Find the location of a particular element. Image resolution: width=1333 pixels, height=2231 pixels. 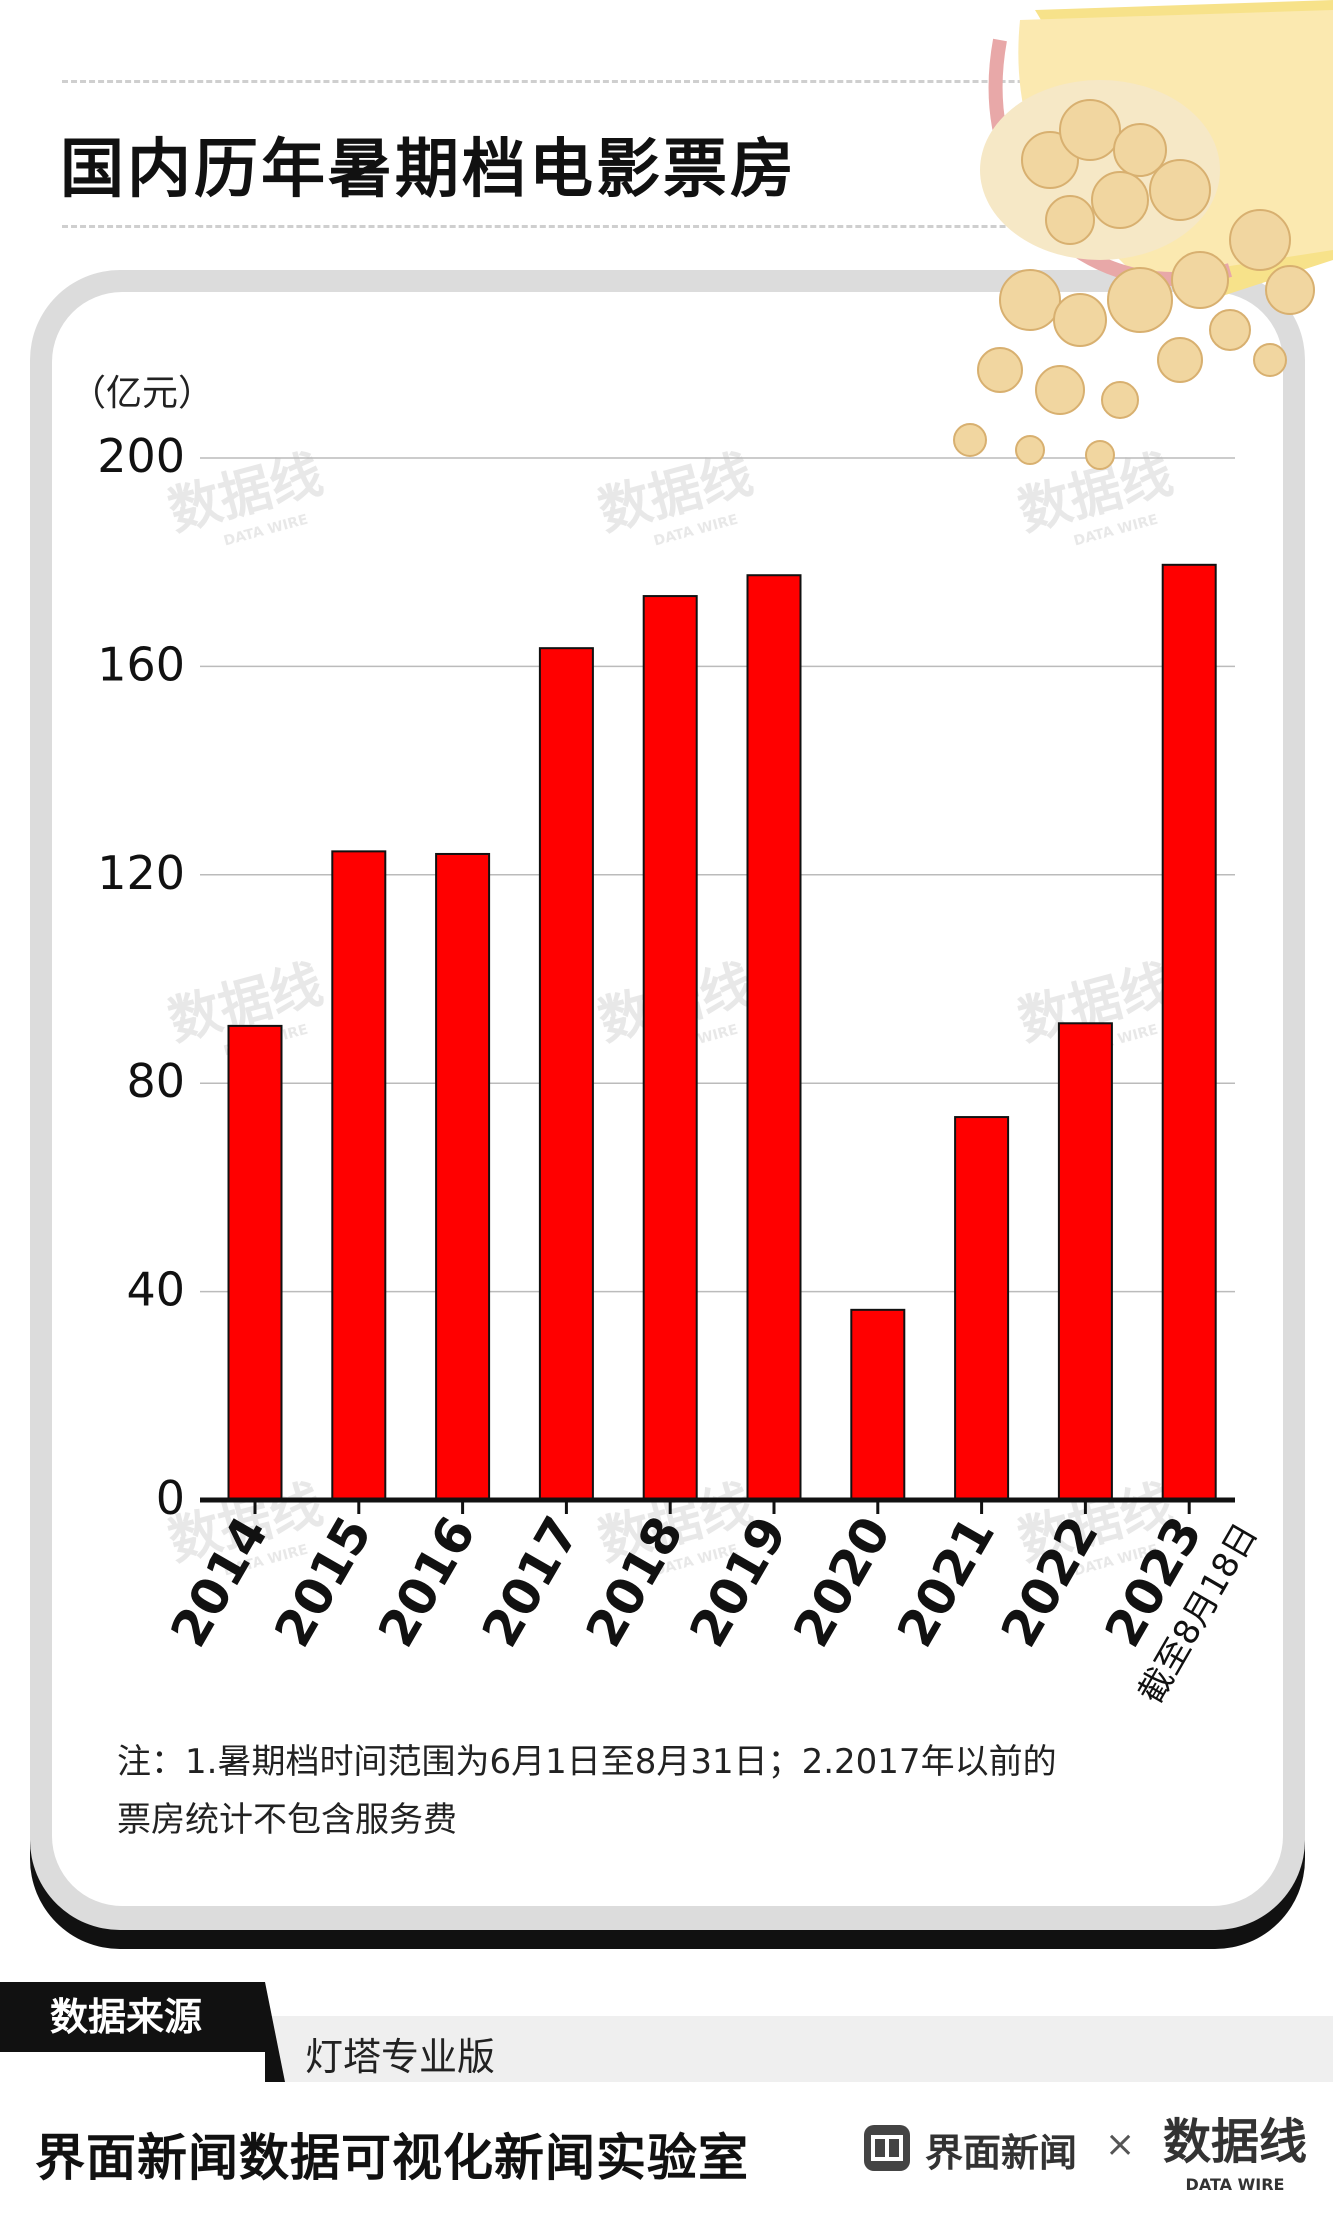

y-tick-label: 0 is located at coordinates (170, 1498).